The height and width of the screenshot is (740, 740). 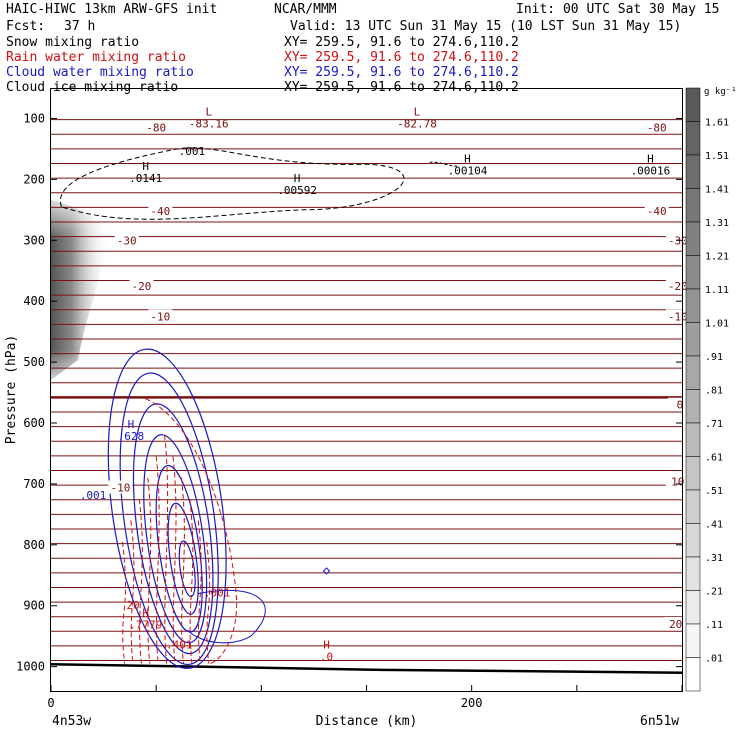 I want to click on x-tick-label: 0, so click(x=50, y=703).